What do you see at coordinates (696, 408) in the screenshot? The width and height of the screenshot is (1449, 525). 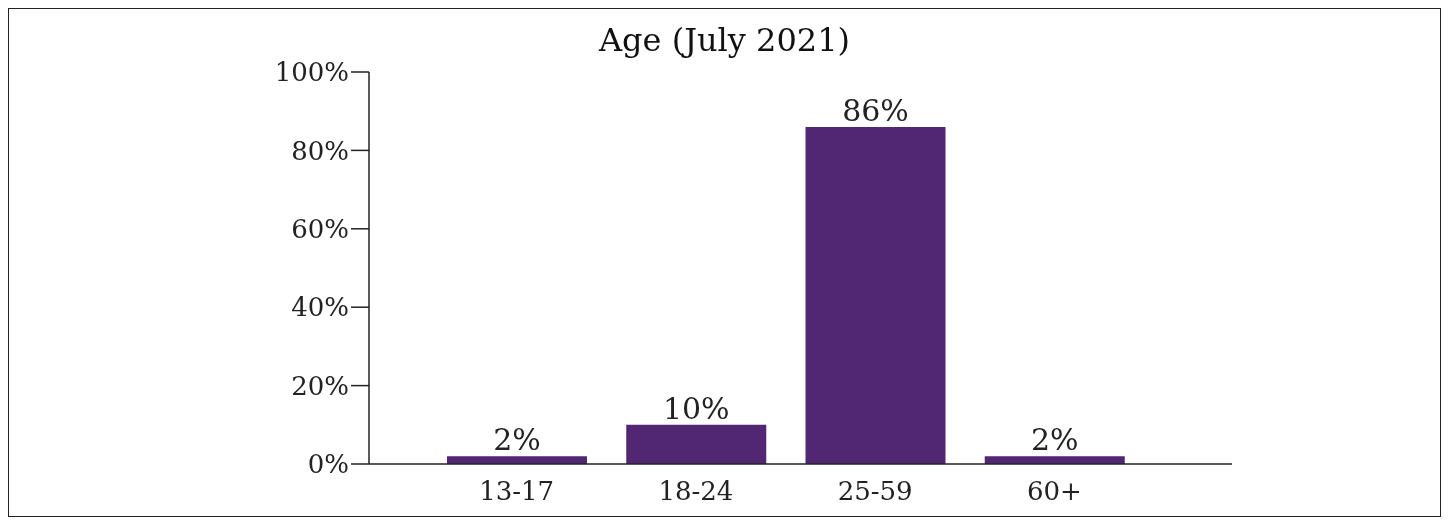 I see `data-label: 10%` at bounding box center [696, 408].